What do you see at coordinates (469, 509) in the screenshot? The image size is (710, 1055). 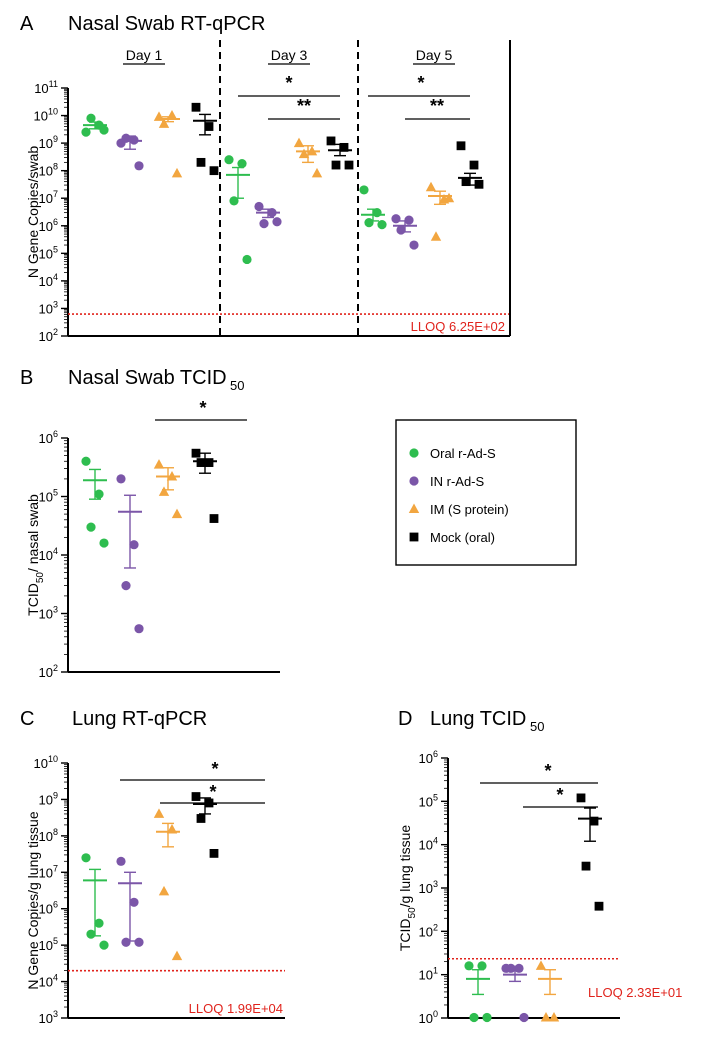 I see `legend-label: IM (S protein)` at bounding box center [469, 509].